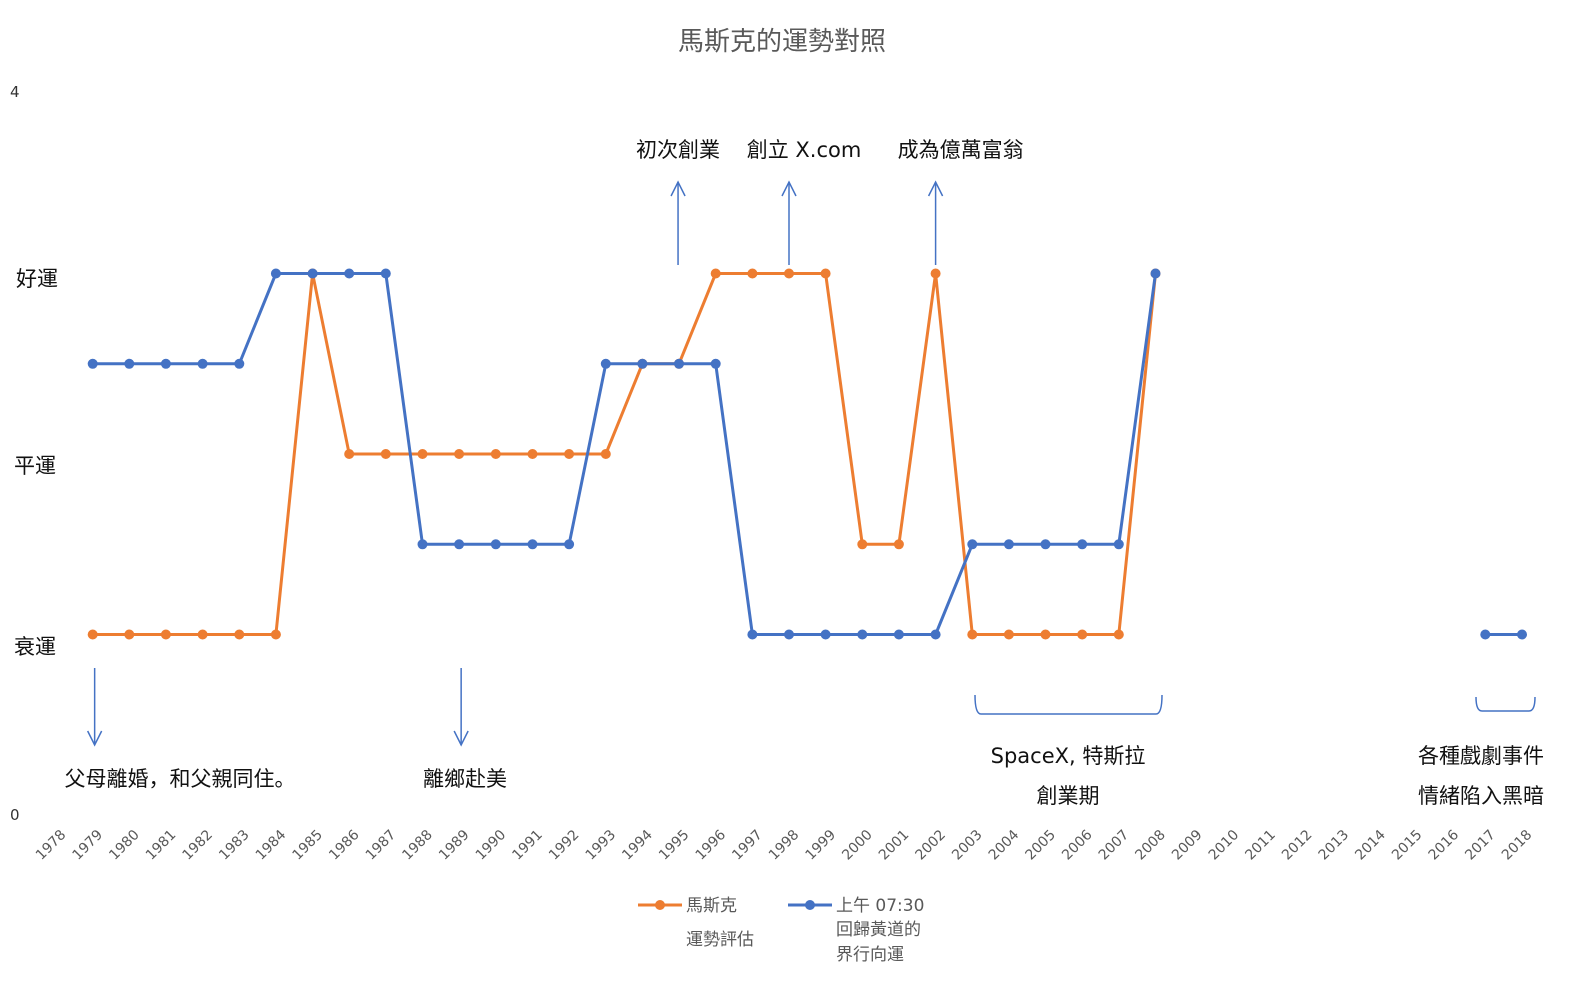 The height and width of the screenshot is (990, 1580). I want to click on series-1-point-2006, so click(1082, 544).